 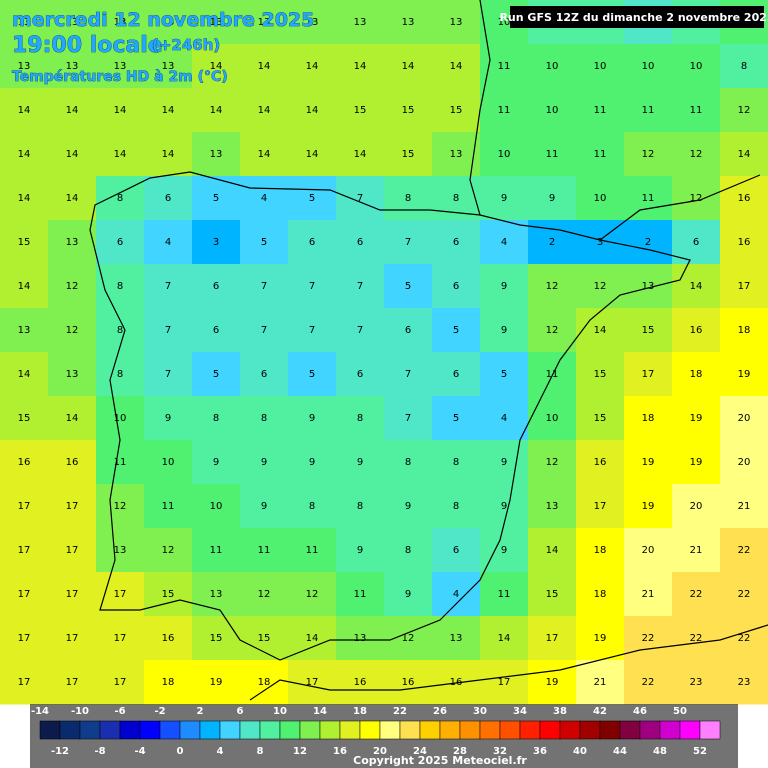 What do you see at coordinates (600, 682) in the screenshot?
I see `temperature-value: 21` at bounding box center [600, 682].